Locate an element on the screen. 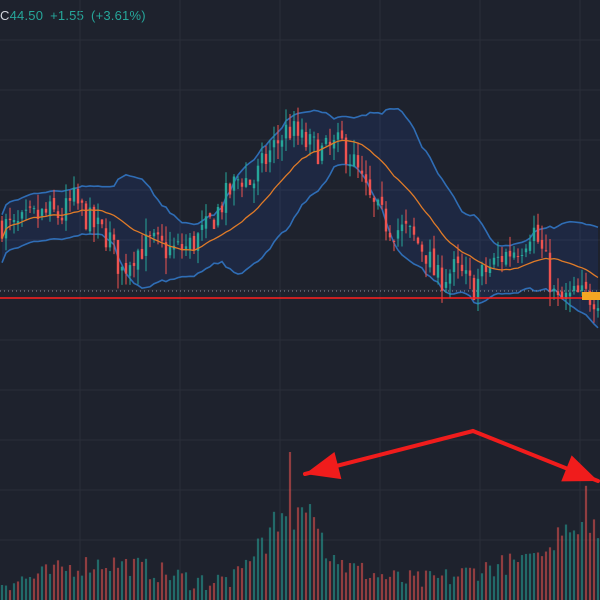 The width and height of the screenshot is (600, 600). price-change-percent: (+3.61%) is located at coordinates (118, 15).